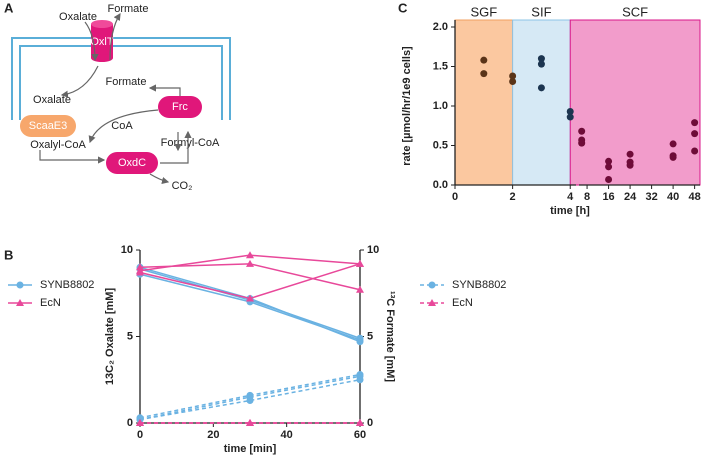  Describe the element at coordinates (570, 197) in the screenshot. I see `x-tick-label: 4` at that location.